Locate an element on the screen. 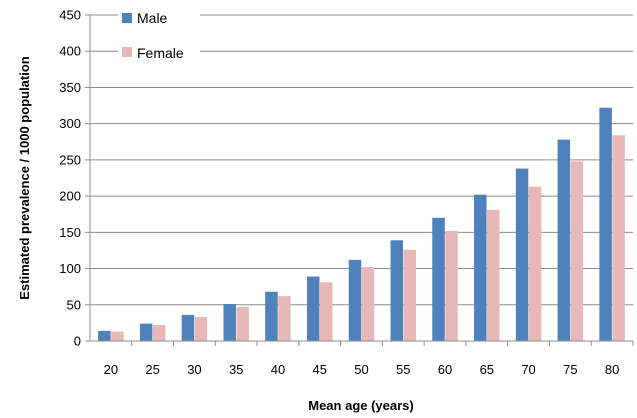 This screenshot has width=637, height=418. y-tick-label: 450 is located at coordinates (70, 15).